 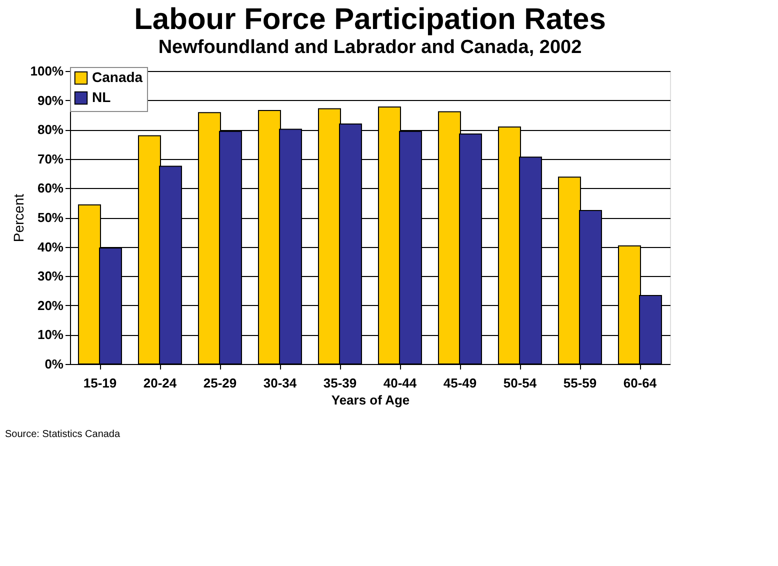 What do you see at coordinates (640, 383) in the screenshot?
I see `x-tick-label: 60-64` at bounding box center [640, 383].